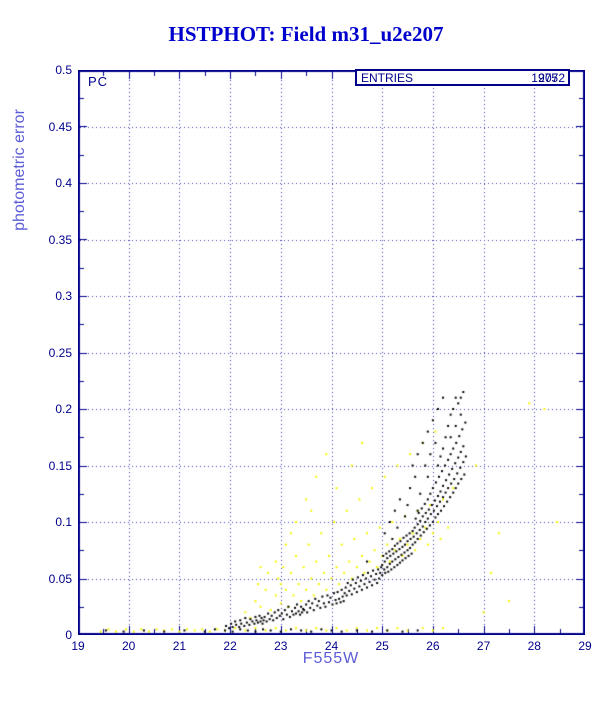 The image size is (612, 709). What do you see at coordinates (60, 239) in the screenshot?
I see `y-tick-label: 0.35` at bounding box center [60, 239].